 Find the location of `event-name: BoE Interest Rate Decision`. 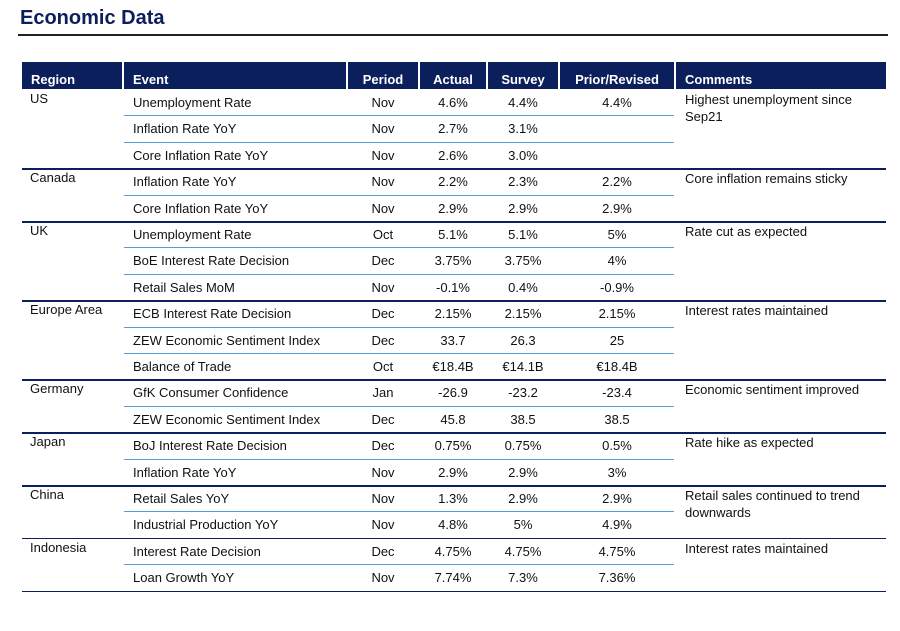

event-name: BoE Interest Rate Decision is located at coordinates (211, 261).